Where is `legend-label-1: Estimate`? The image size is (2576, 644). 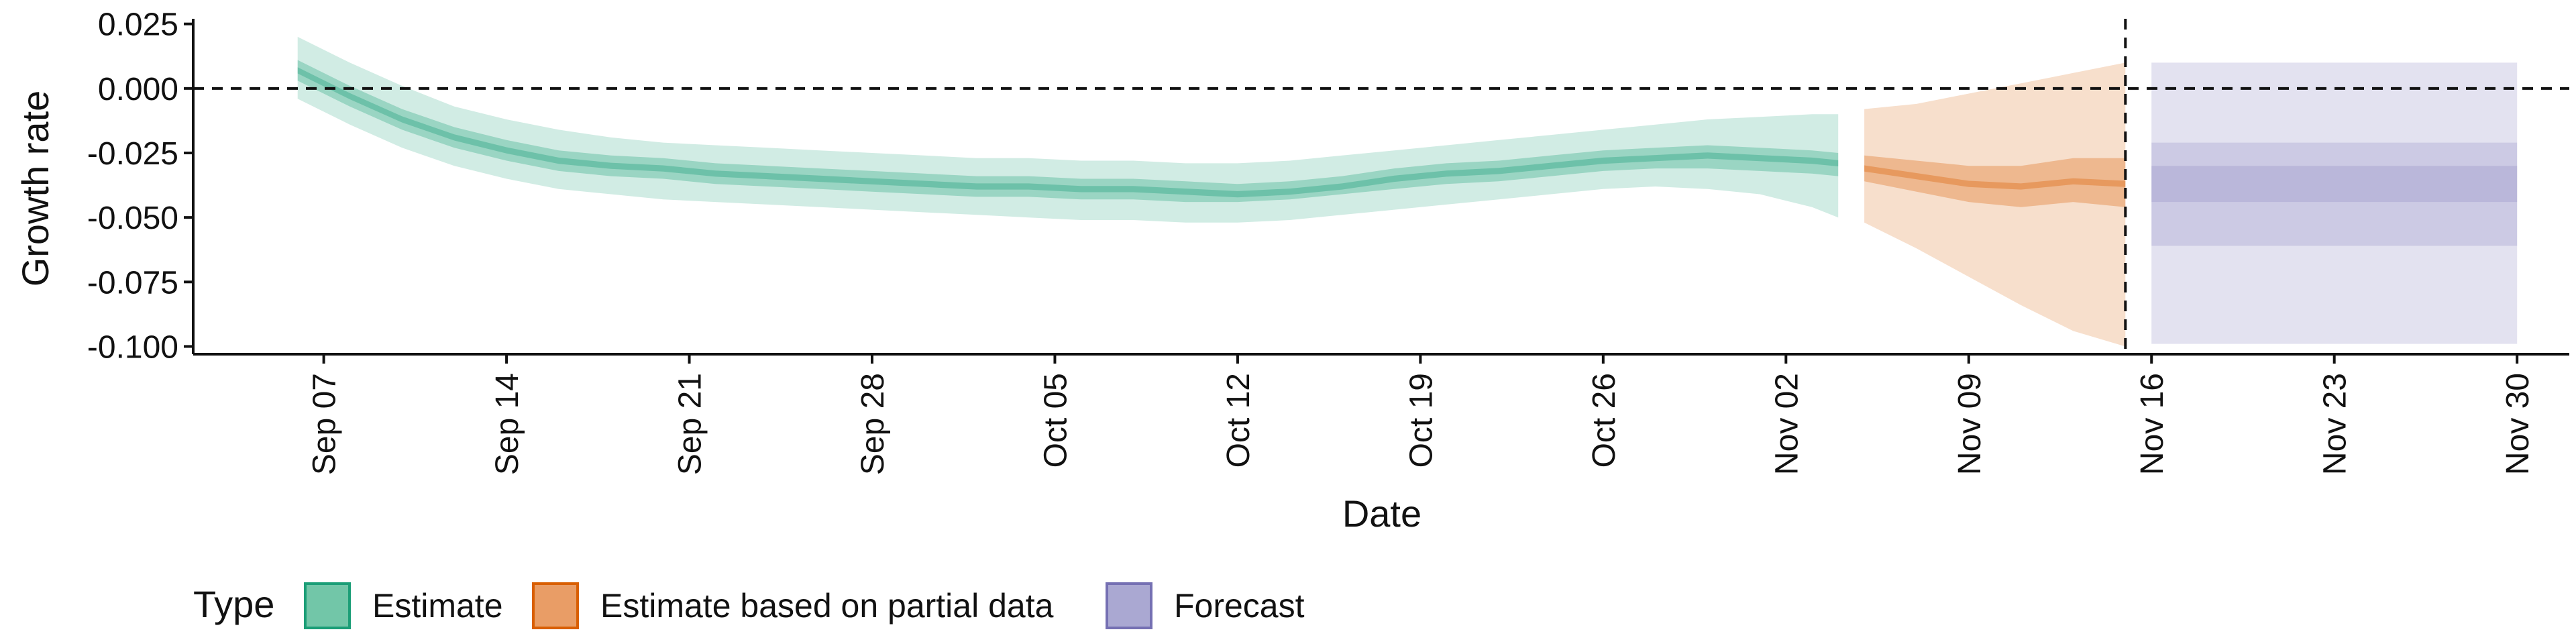 legend-label-1: Estimate is located at coordinates (437, 606).